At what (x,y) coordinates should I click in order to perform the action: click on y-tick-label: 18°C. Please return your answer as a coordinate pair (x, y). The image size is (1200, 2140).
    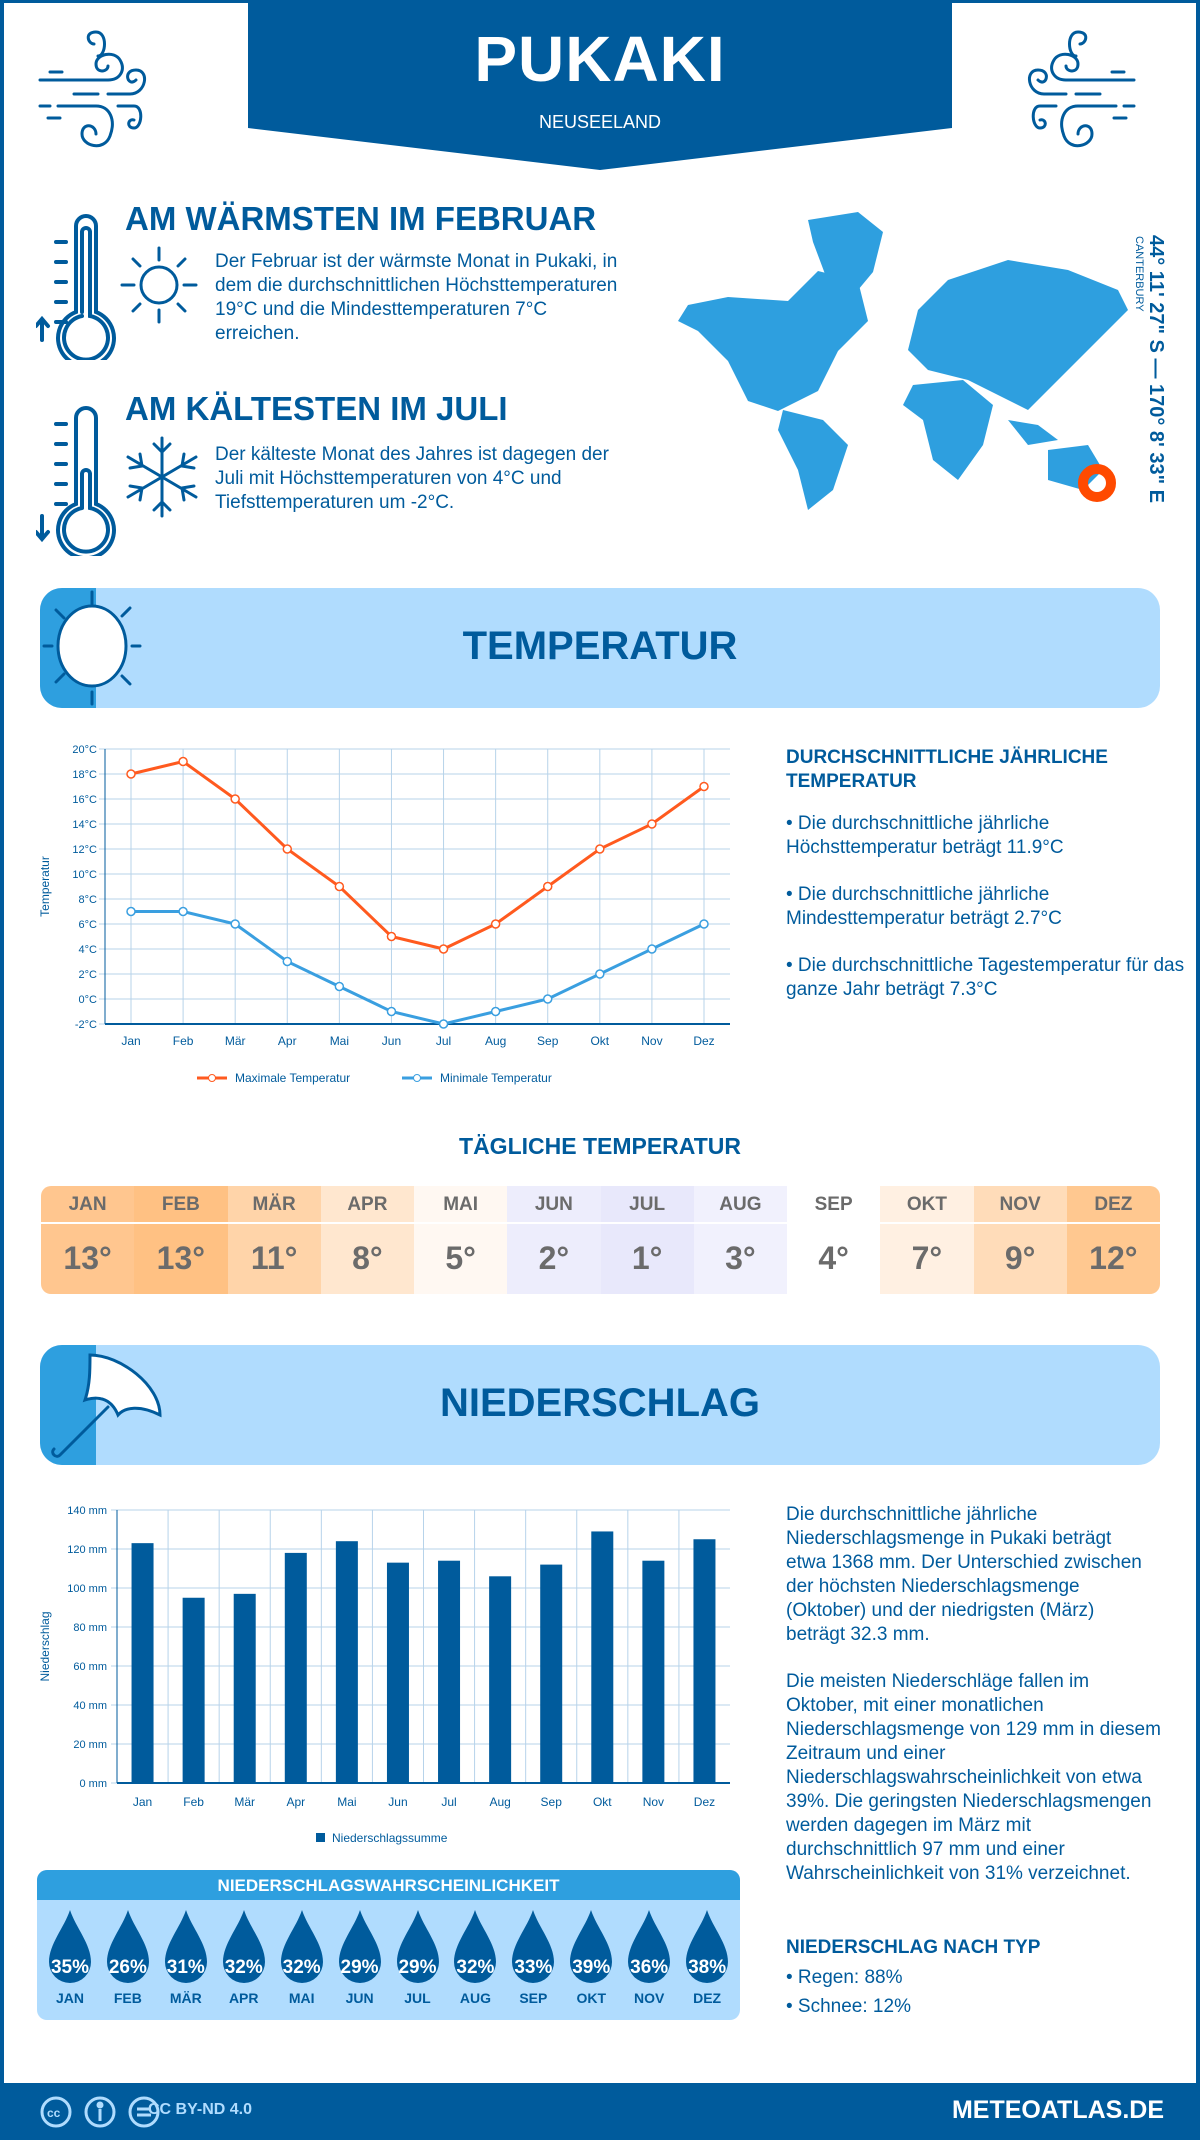
    Looking at the image, I should click on (84, 775).